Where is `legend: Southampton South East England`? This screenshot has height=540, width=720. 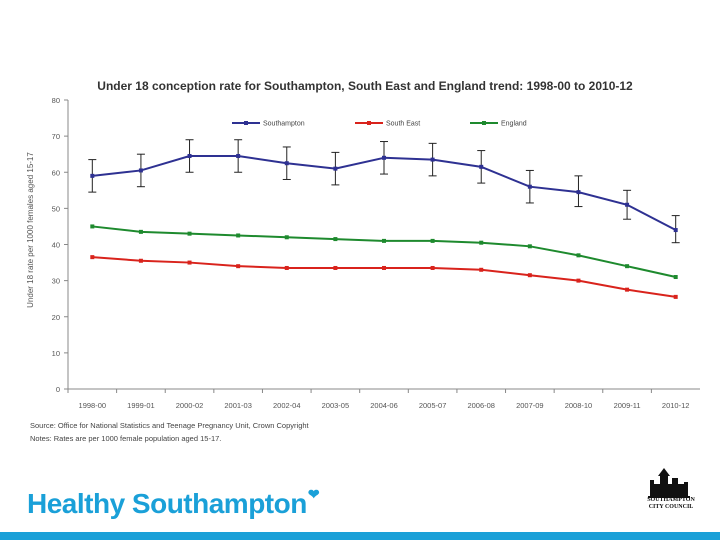 legend: Southampton South East England is located at coordinates (379, 124).